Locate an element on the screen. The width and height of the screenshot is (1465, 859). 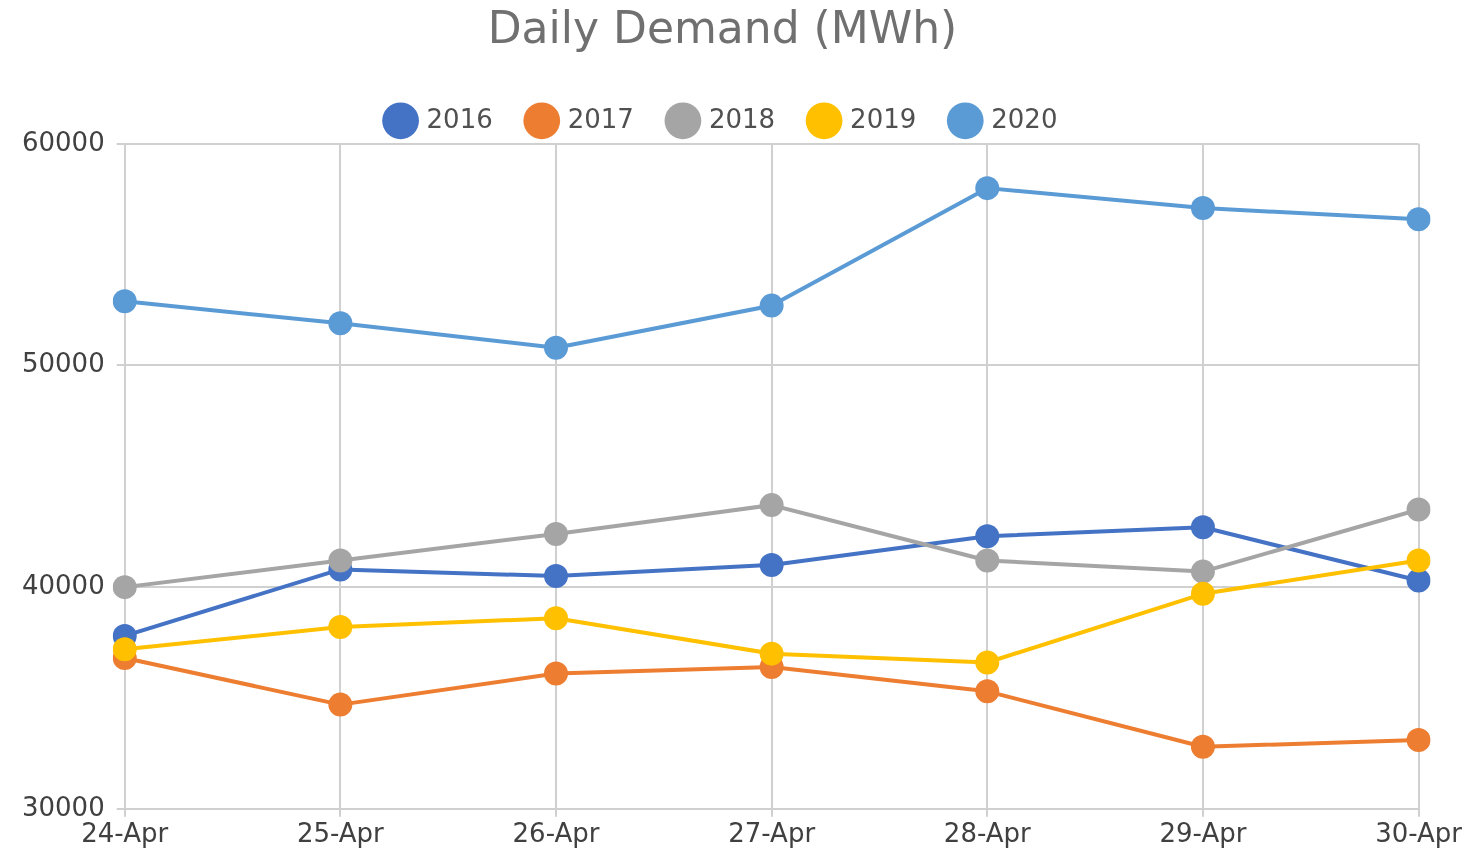
y-tick-label: 50000 is located at coordinates (63, 363).